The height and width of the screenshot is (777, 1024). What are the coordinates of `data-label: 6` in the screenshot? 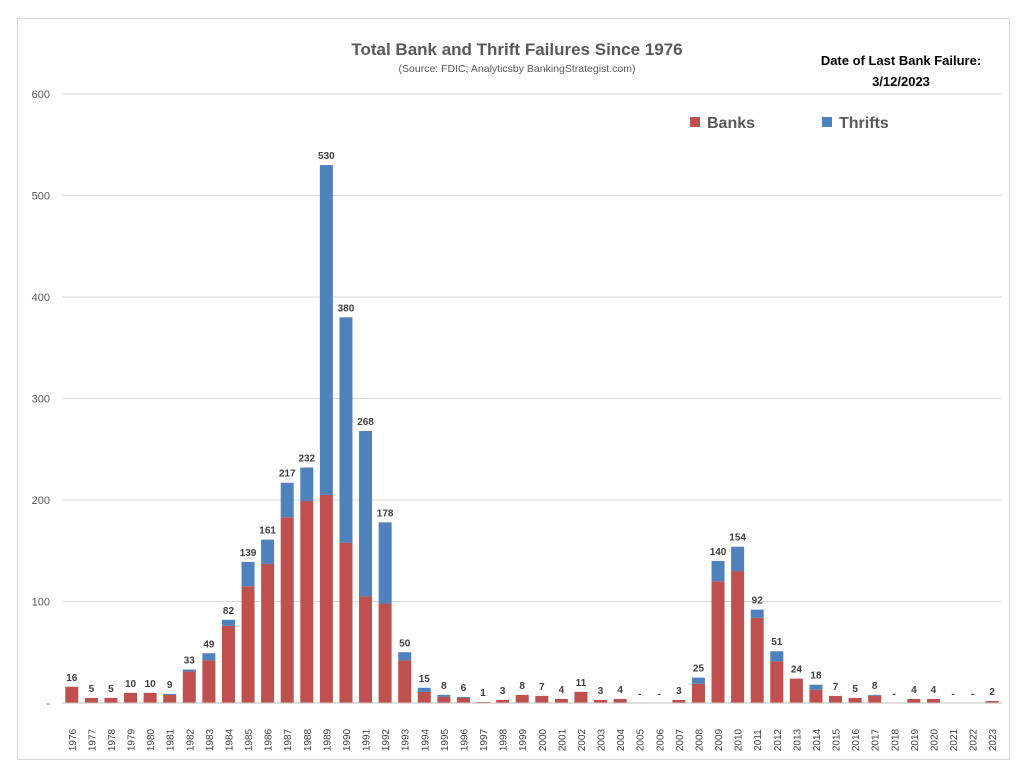 It's located at (464, 688).